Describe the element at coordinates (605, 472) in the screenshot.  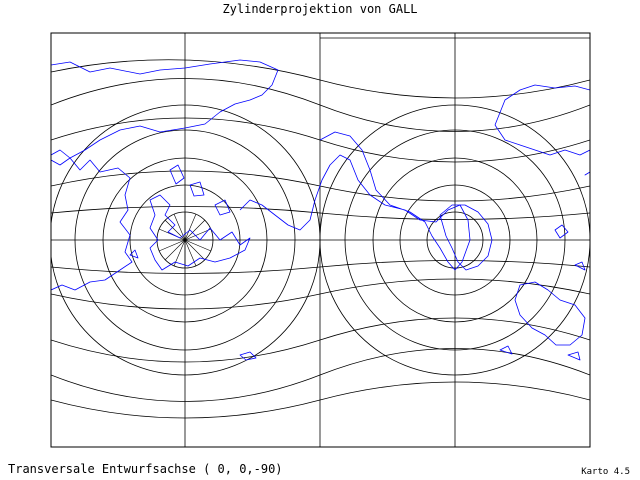
I see `version-label: Karto 4.5` at that location.